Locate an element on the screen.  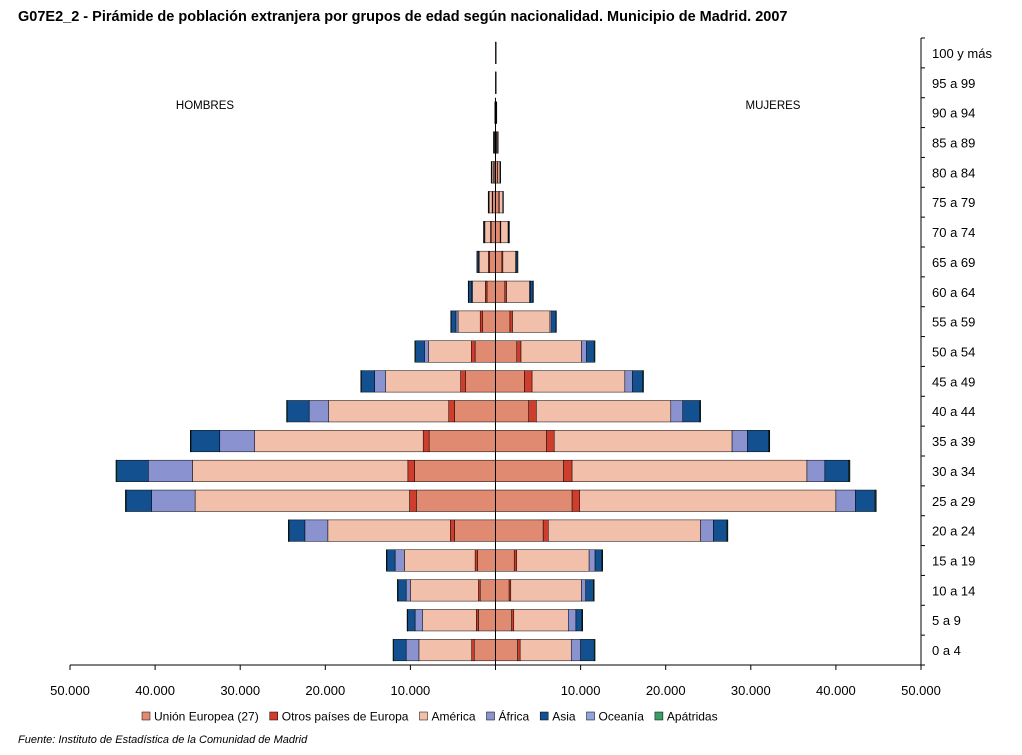
bar-mujeres-35-a-39-otros-paises-de-europa is located at coordinates (550, 441).